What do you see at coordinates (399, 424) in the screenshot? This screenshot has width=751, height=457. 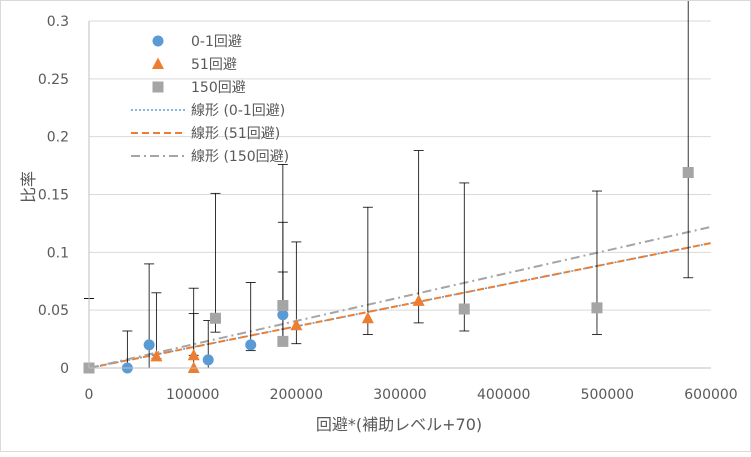 I see `x-axis-title: 回避*(補助レベル+70)` at bounding box center [399, 424].